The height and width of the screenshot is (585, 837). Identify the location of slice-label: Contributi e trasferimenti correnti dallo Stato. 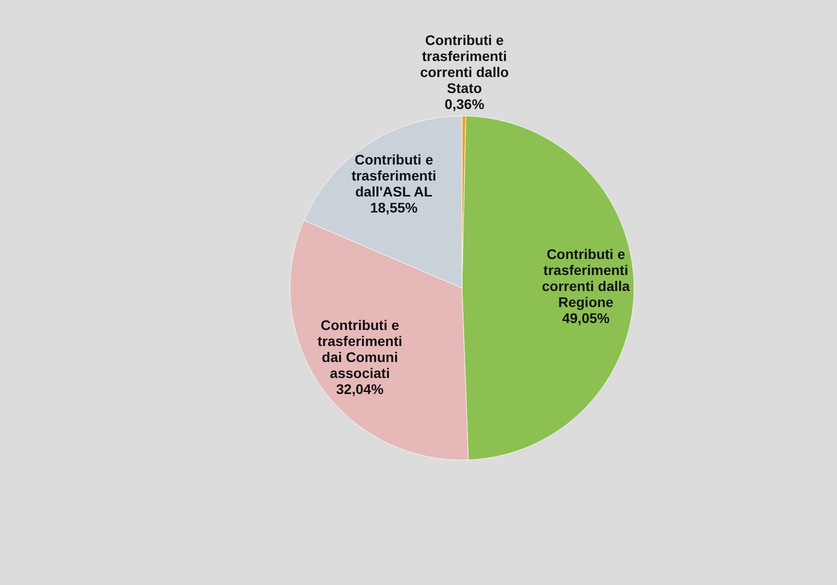
(464, 64).